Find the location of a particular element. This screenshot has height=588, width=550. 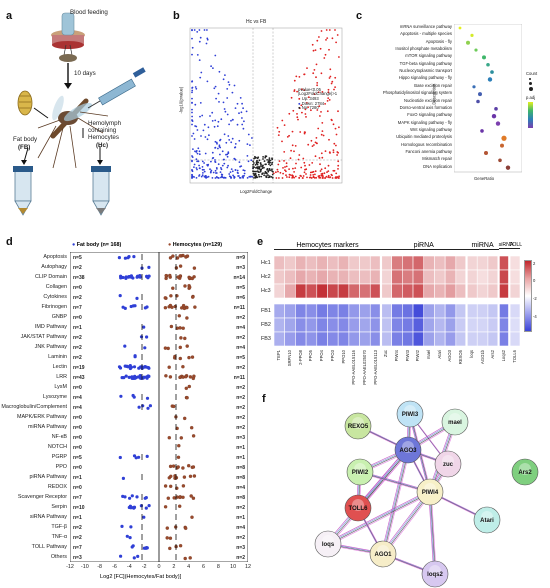

dotplot-dot is located at coordinates (474, 87).